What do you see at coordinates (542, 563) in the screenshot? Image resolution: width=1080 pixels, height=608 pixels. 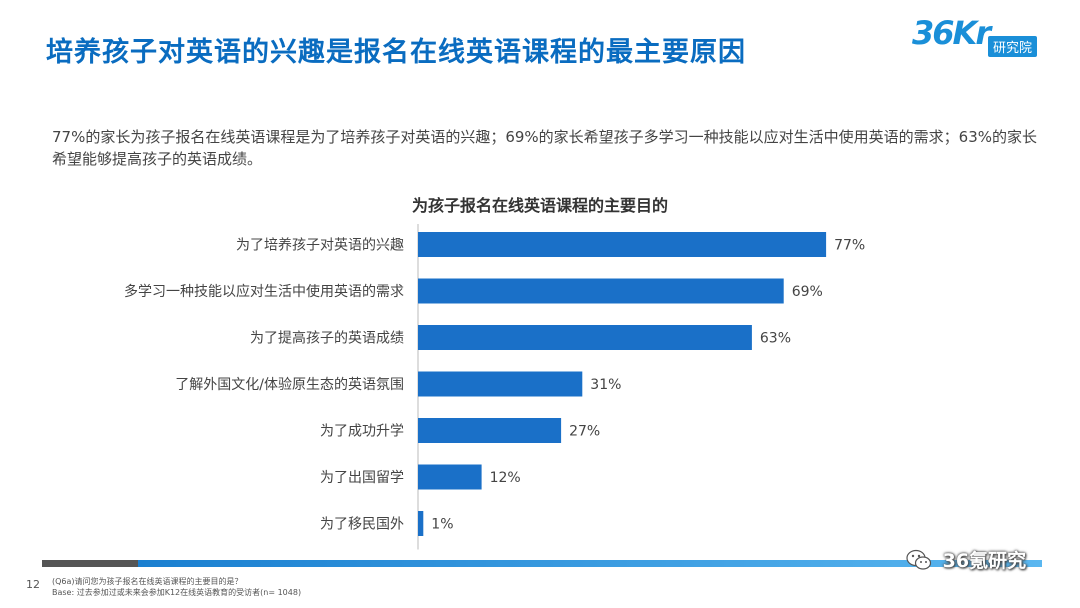 I see `footer-divider` at bounding box center [542, 563].